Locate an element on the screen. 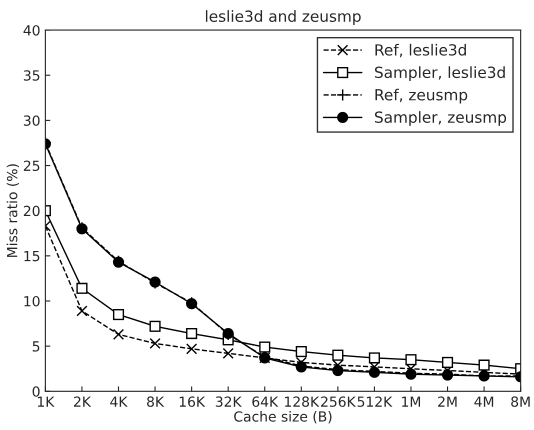 This screenshot has width=534, height=430. legend-label: Ref, leslie3d is located at coordinates (420, 51).